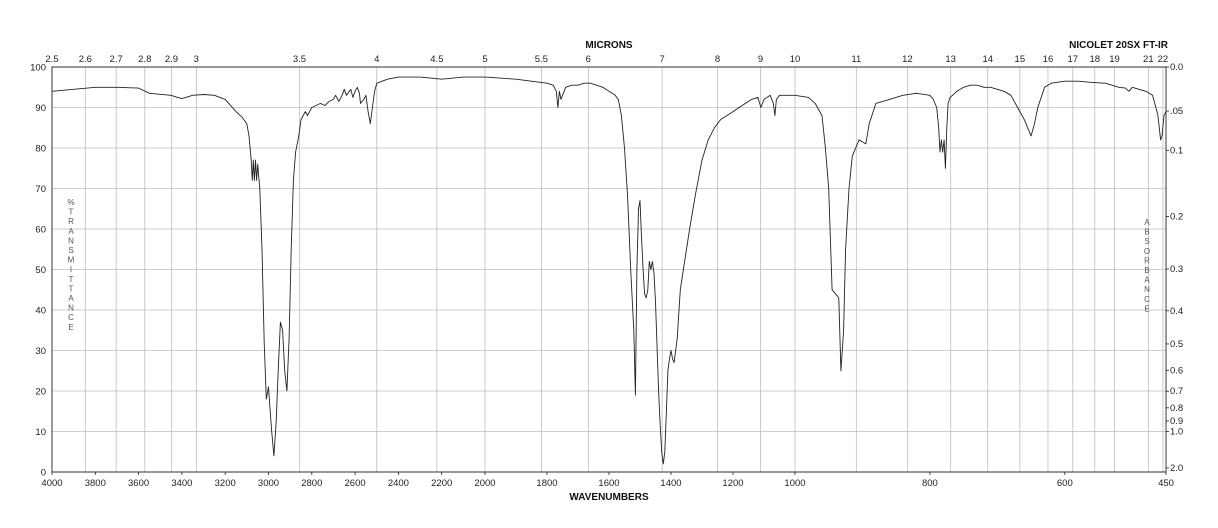 The image size is (1218, 528). I want to click on micron-tick-label: 11, so click(856, 59).